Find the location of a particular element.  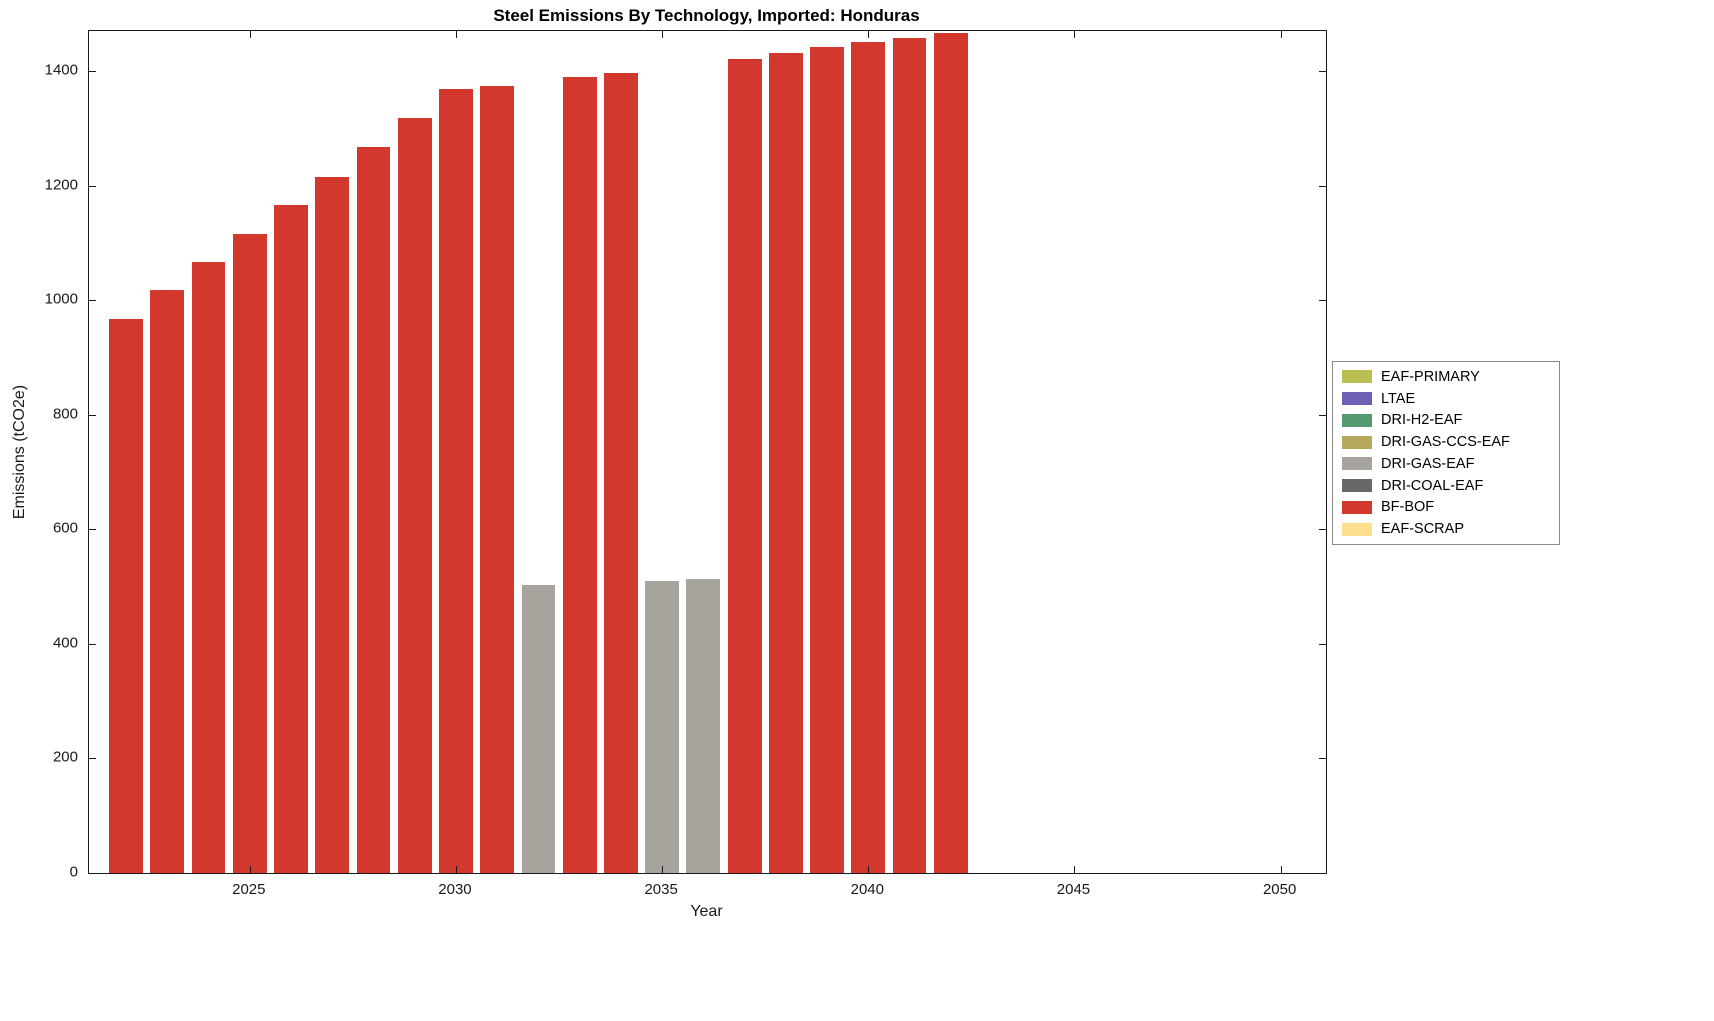

bar-2040-bf-bof is located at coordinates (868, 457).